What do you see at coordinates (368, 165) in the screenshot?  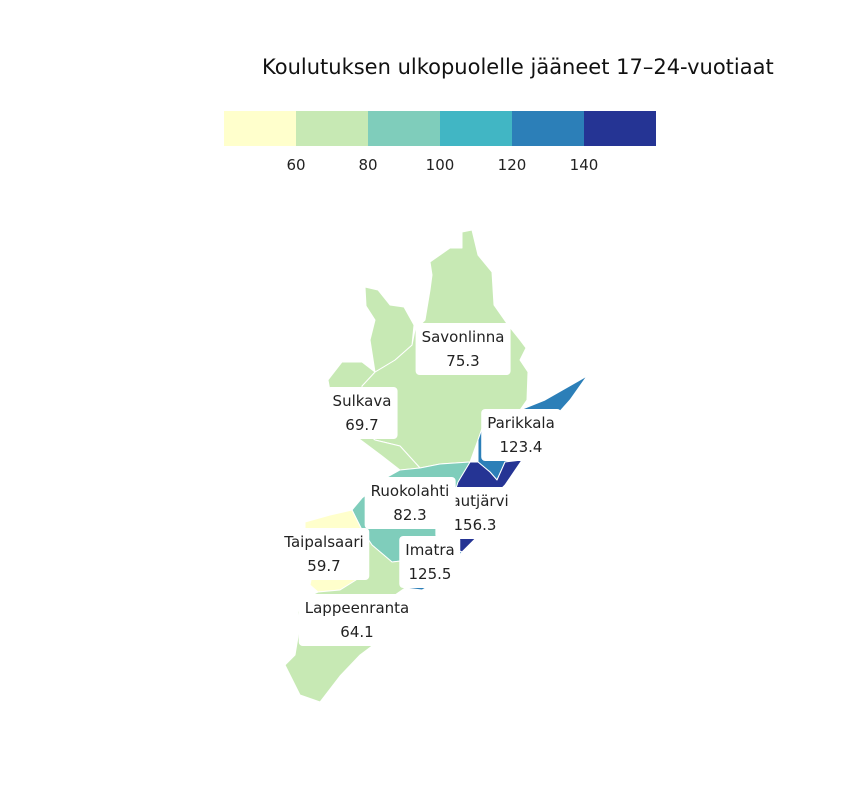 I see `legend-tick-80: 80` at bounding box center [368, 165].